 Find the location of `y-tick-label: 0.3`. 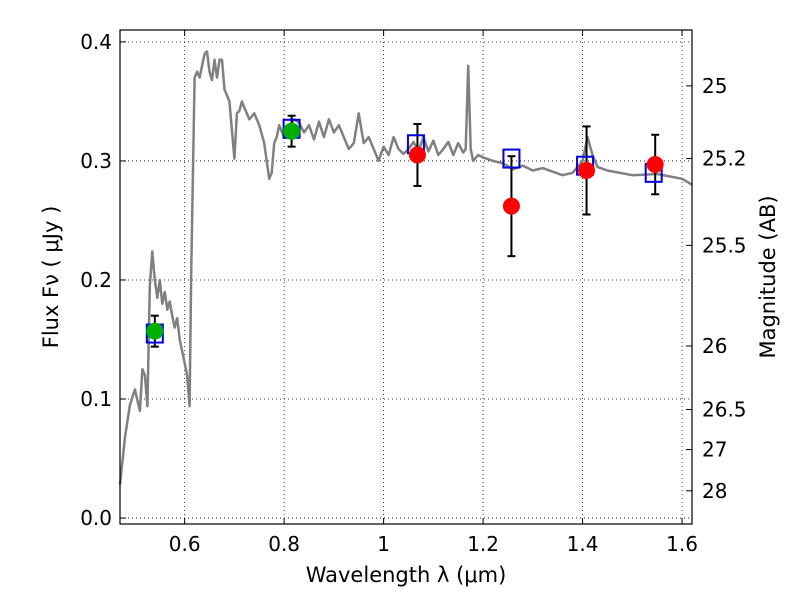

y-tick-label: 0.3 is located at coordinates (96, 161).